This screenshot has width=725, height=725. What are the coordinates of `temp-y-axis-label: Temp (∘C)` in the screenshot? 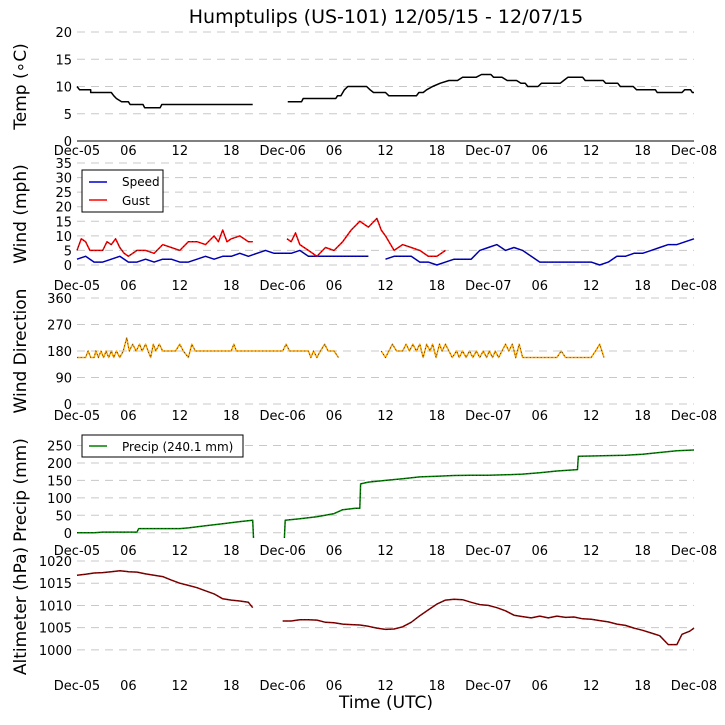 It's located at (21, 87).